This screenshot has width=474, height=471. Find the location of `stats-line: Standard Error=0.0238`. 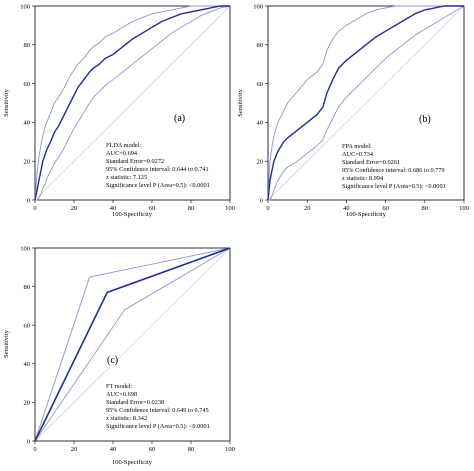

stats-line: Standard Error=0.0238 is located at coordinates (135, 402).